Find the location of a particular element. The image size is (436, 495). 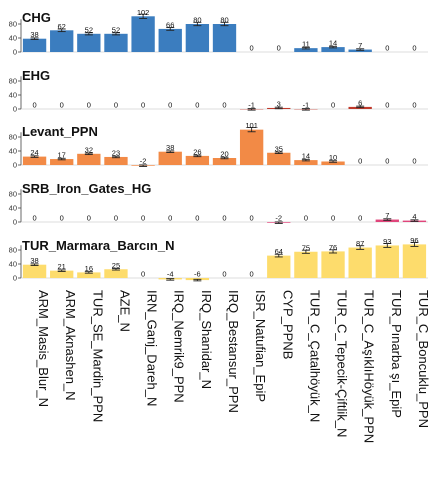

data-label: 10 is located at coordinates (333, 157).